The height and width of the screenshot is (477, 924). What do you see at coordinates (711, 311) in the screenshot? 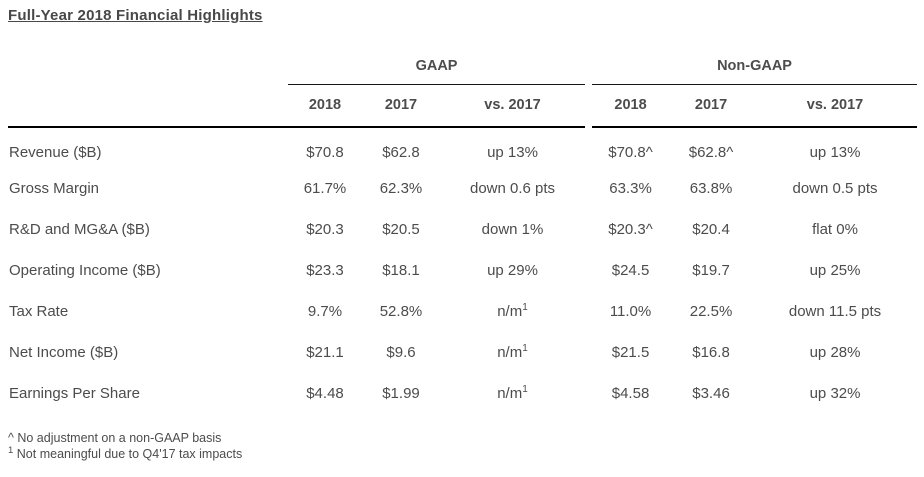
I see `non-gaap-2017-value: 22.5%` at bounding box center [711, 311].